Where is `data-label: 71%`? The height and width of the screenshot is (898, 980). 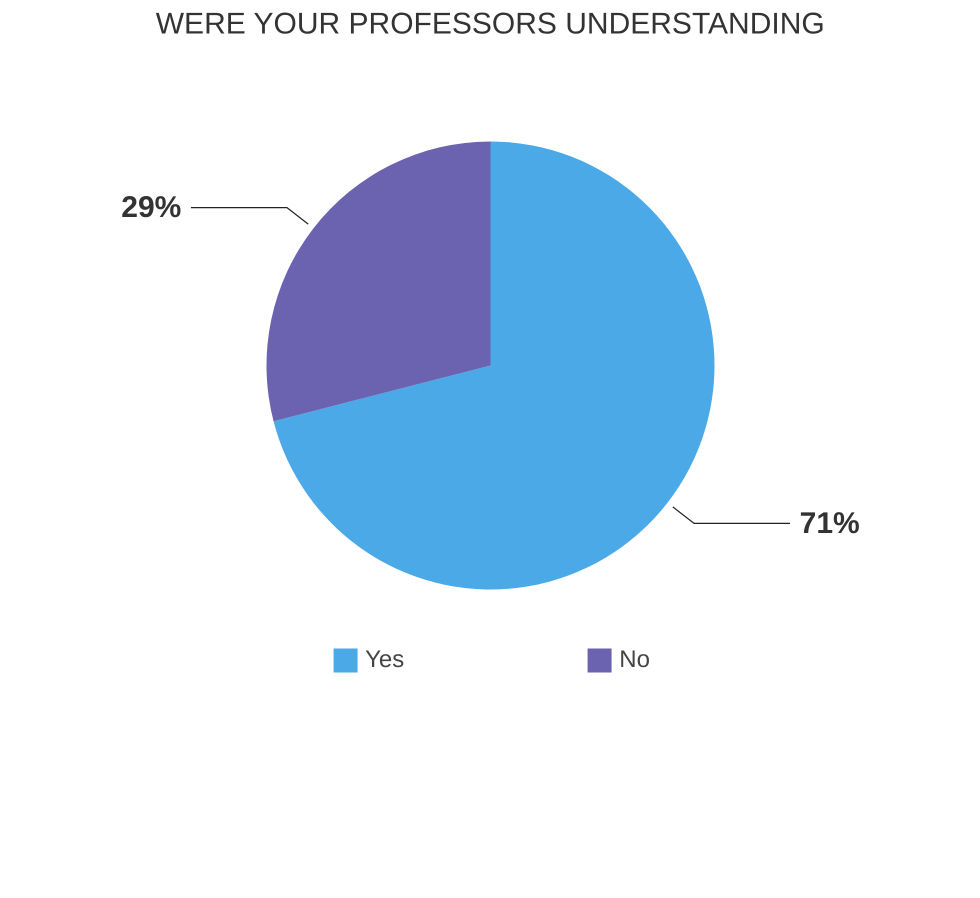
data-label: 71% is located at coordinates (830, 523).